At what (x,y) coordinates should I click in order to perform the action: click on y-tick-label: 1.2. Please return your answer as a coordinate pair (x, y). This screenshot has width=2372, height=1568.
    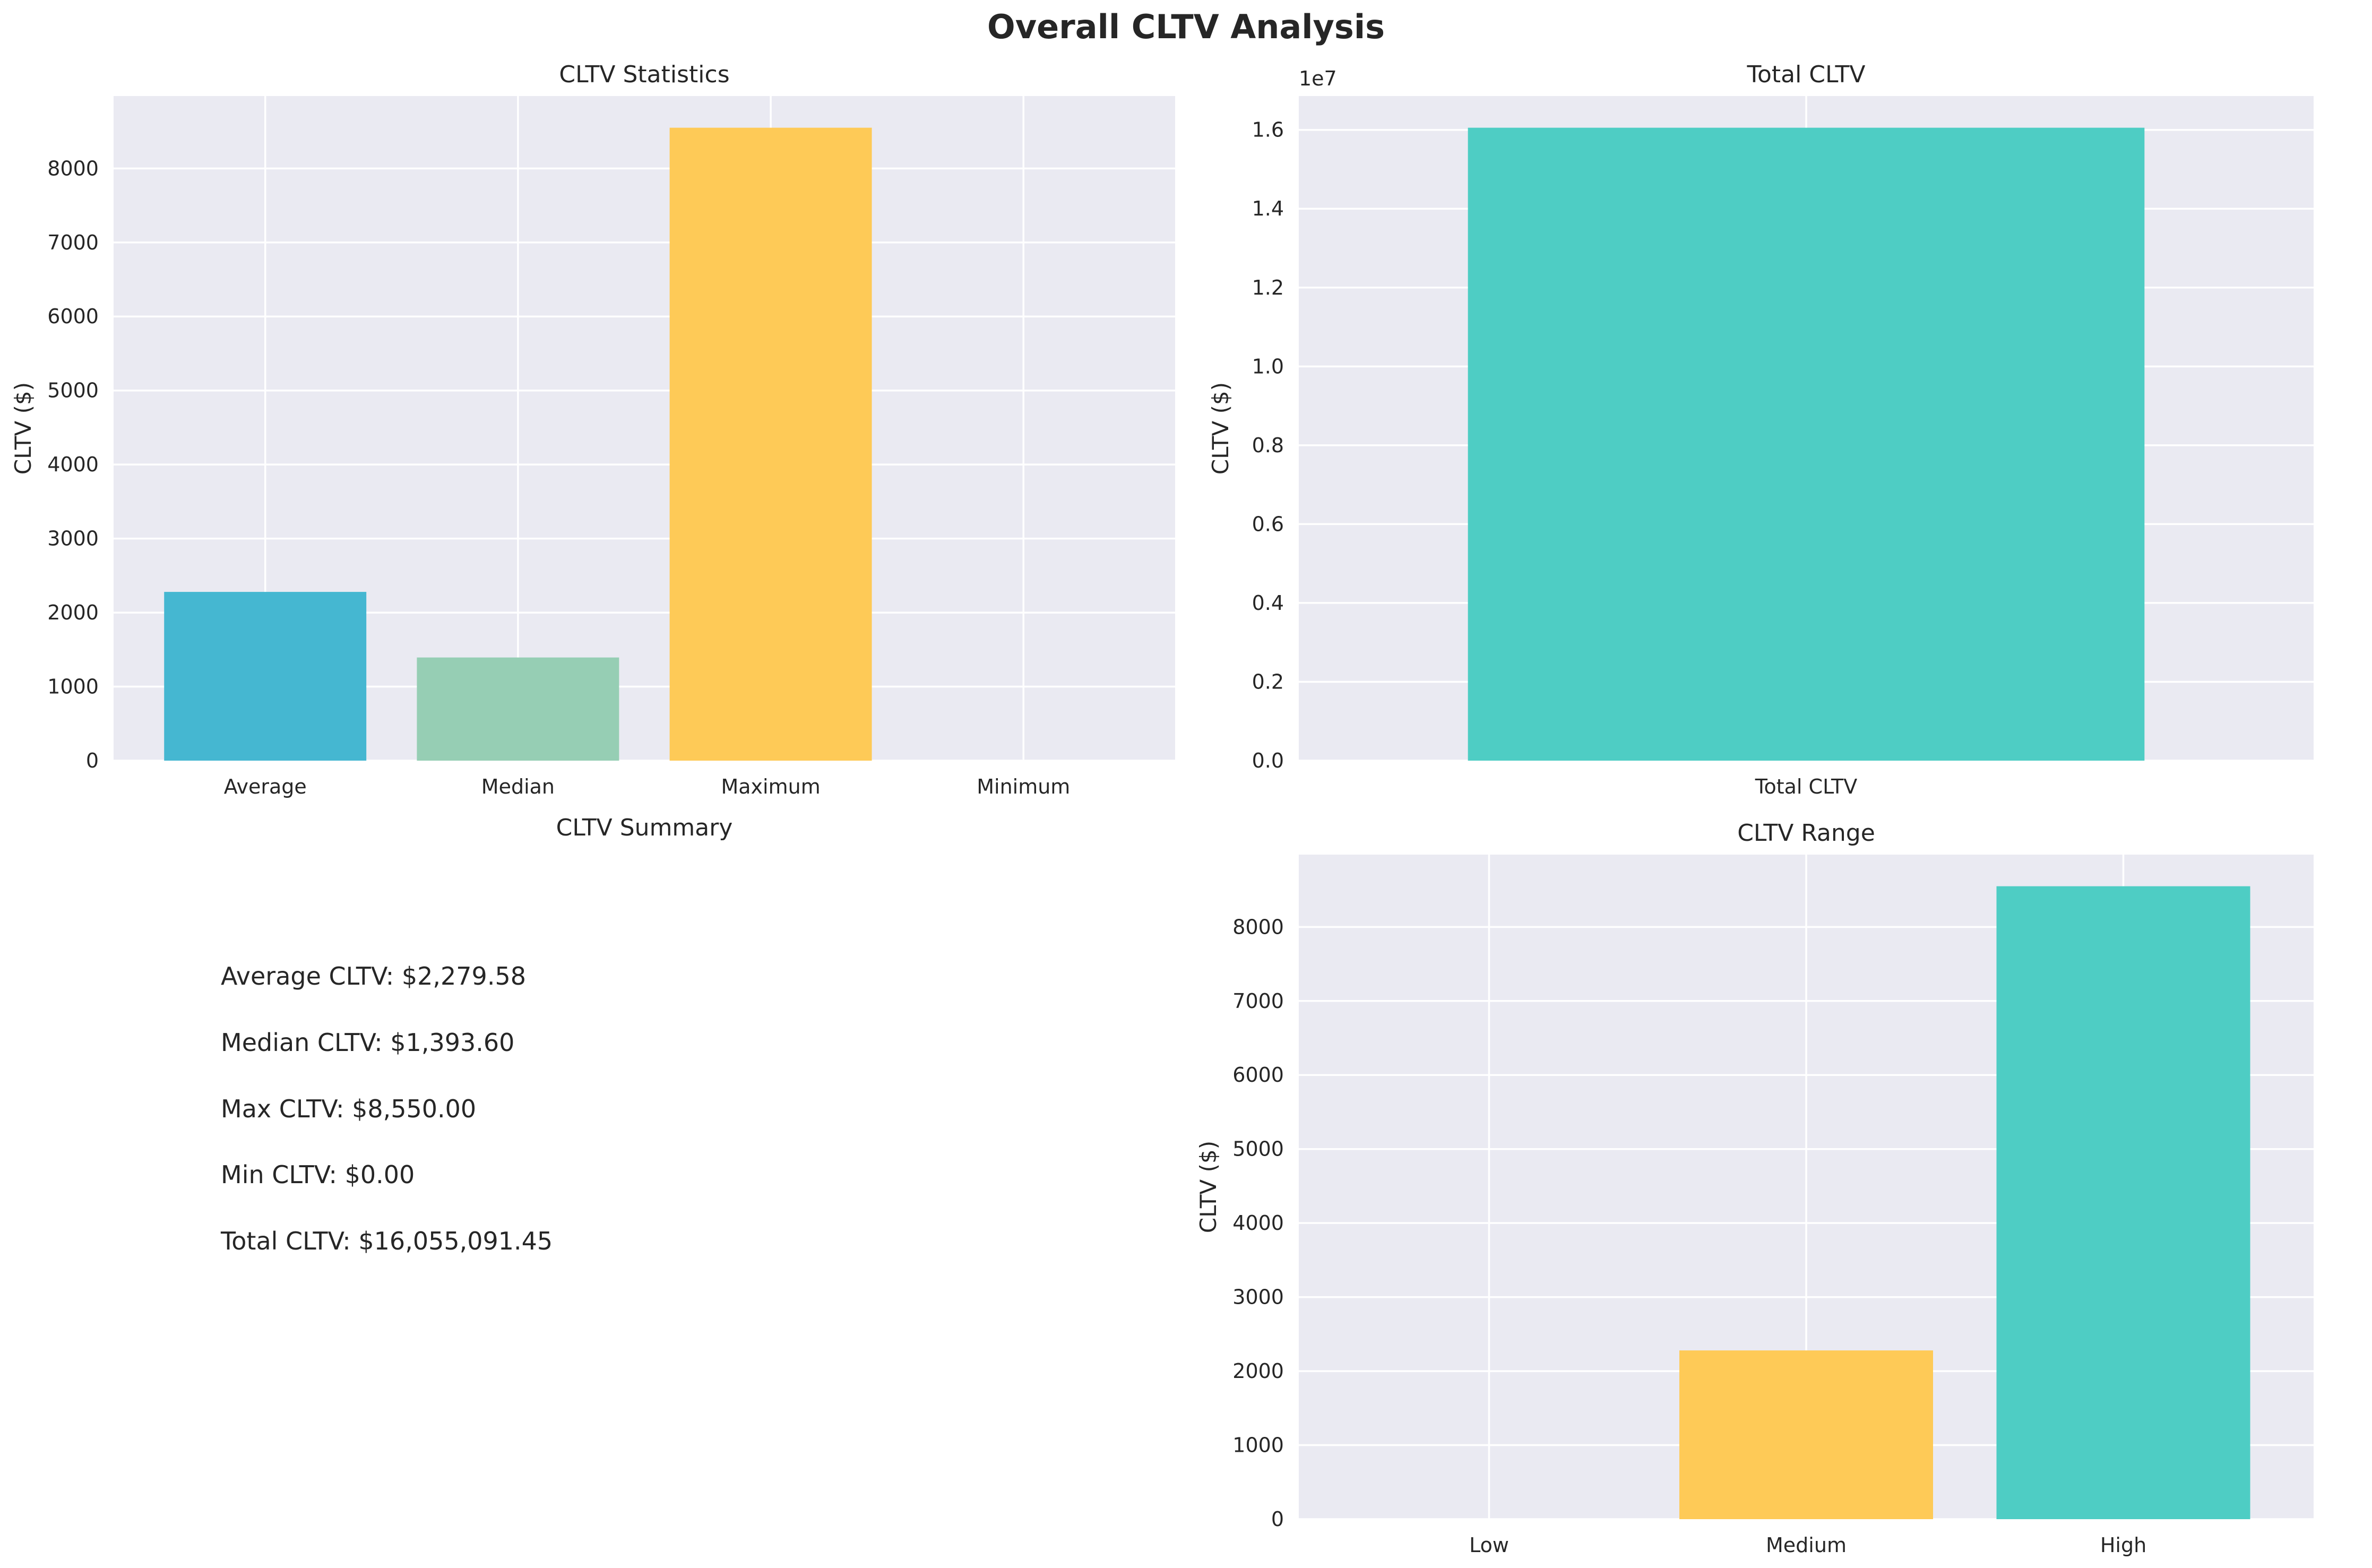
    Looking at the image, I should click on (1268, 287).